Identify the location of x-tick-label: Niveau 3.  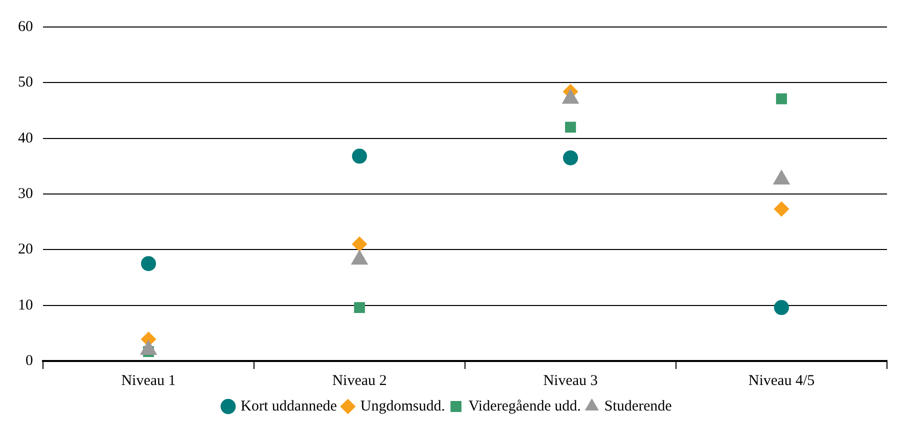
(570, 380).